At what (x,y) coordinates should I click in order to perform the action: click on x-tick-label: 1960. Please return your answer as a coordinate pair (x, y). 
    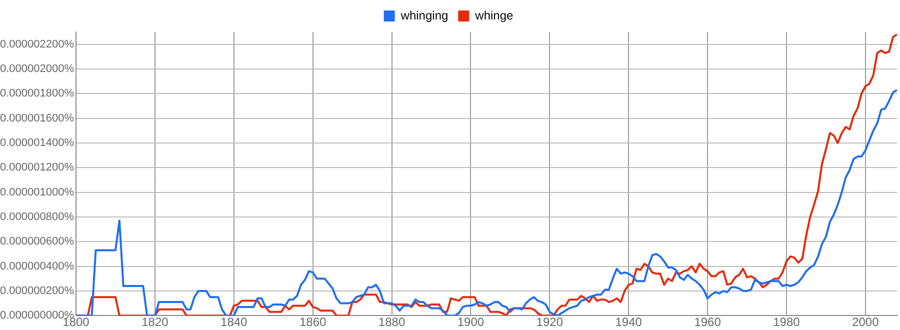
    Looking at the image, I should click on (708, 322).